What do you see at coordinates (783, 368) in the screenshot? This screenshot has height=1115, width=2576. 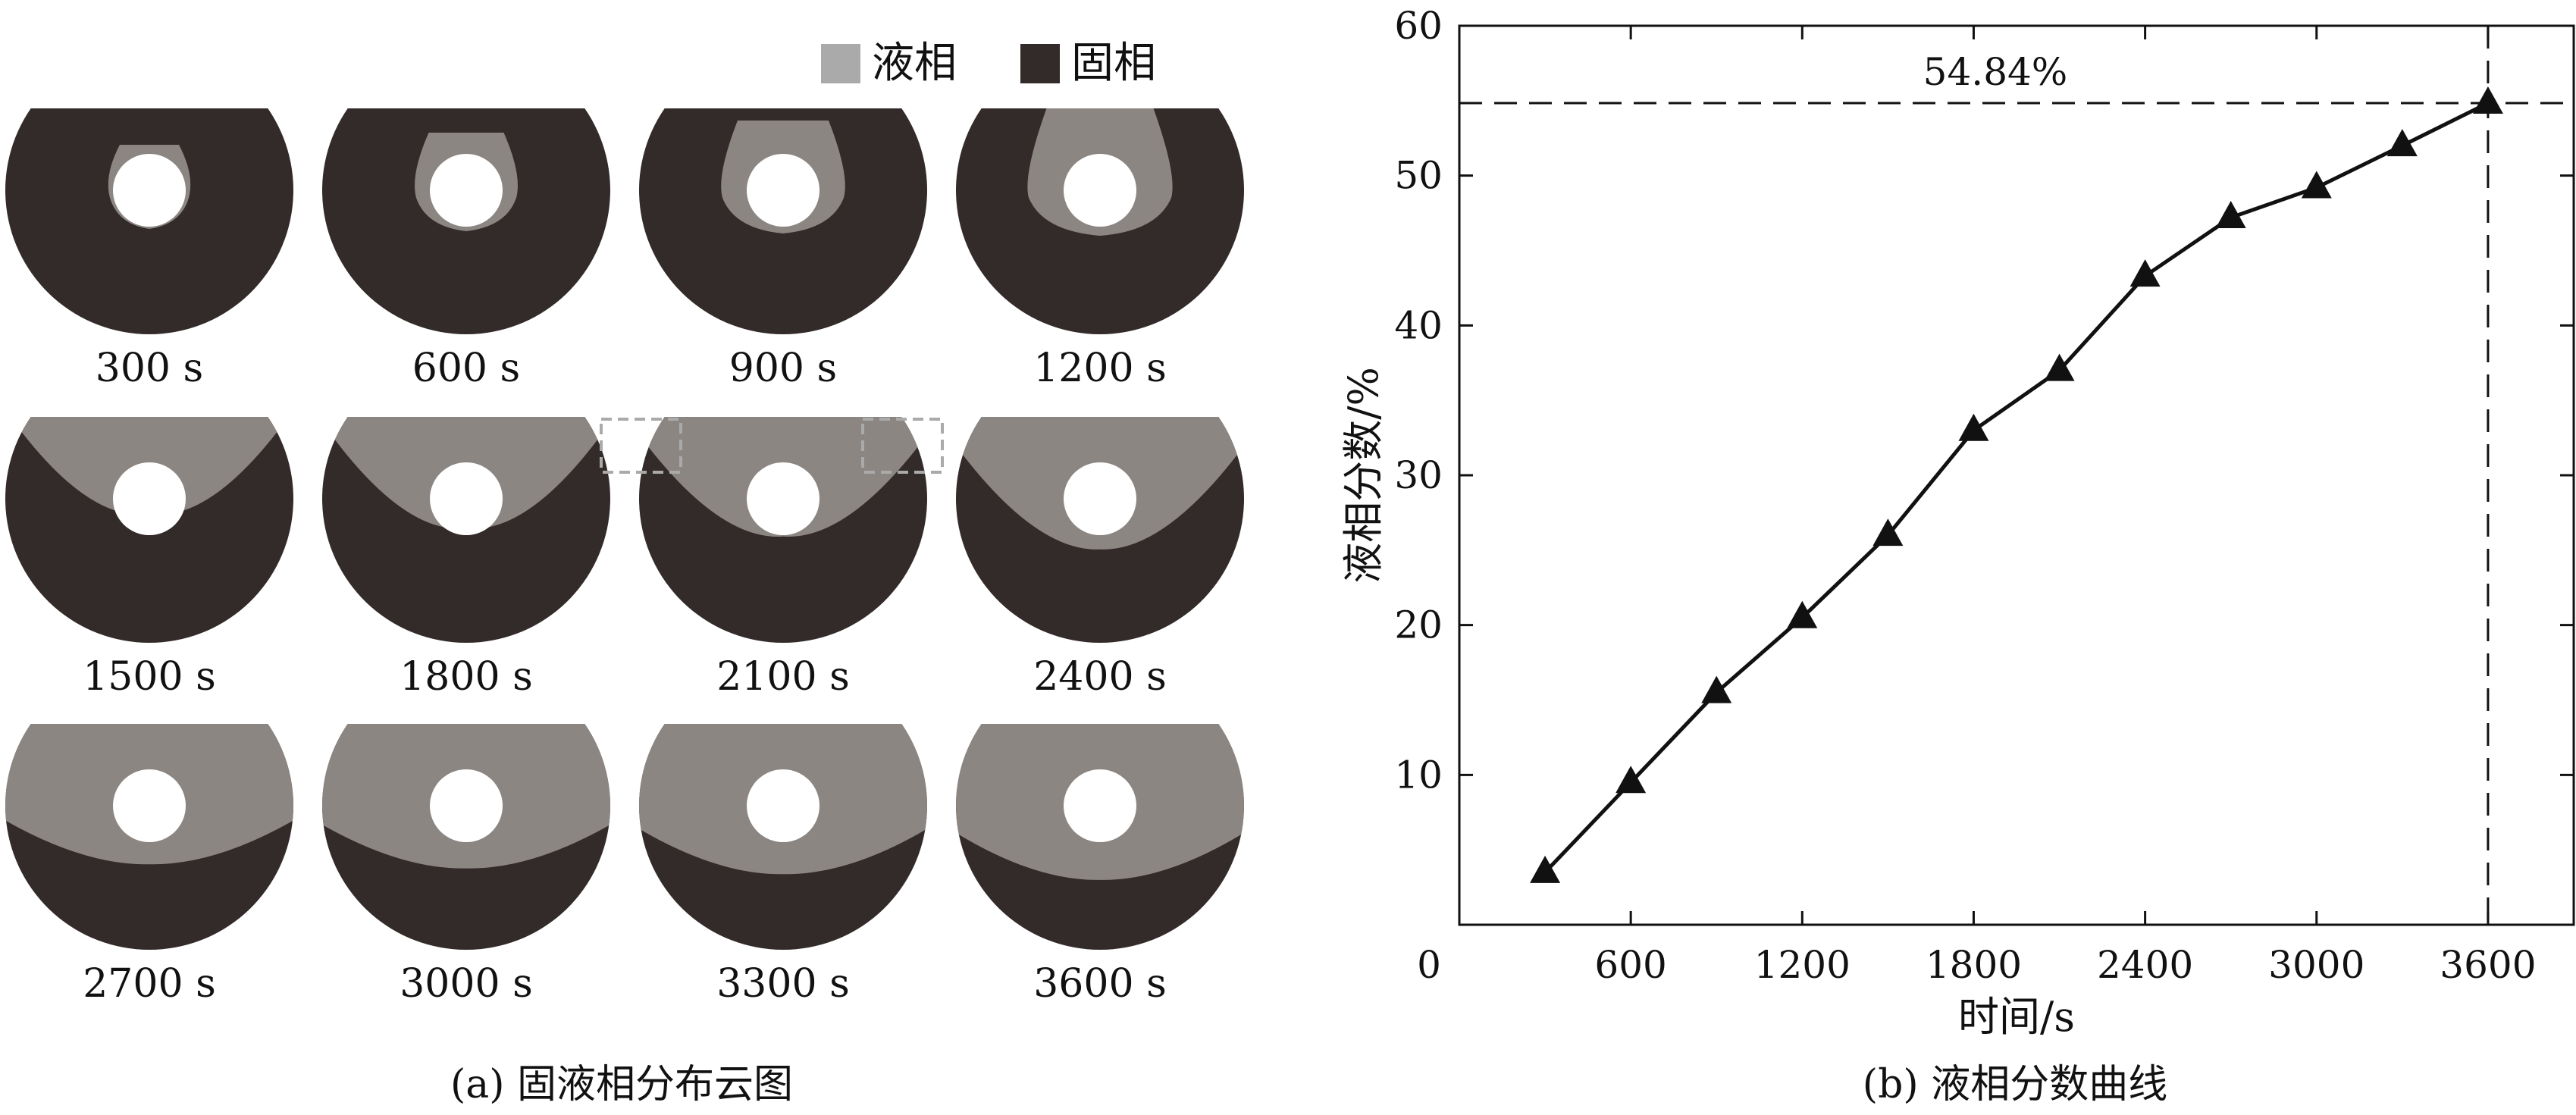 I see `frame-time-label: 900 s` at bounding box center [783, 368].